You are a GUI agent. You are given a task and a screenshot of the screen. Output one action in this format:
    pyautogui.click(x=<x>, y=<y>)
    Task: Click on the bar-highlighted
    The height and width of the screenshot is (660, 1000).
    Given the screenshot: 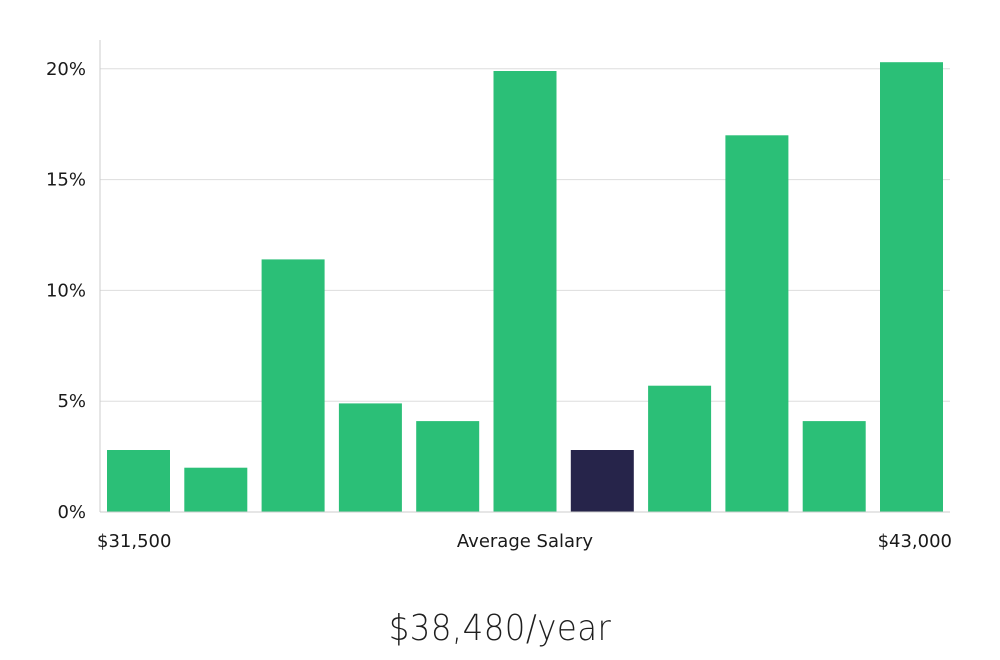 What is the action you would take?
    pyautogui.click(x=602, y=481)
    